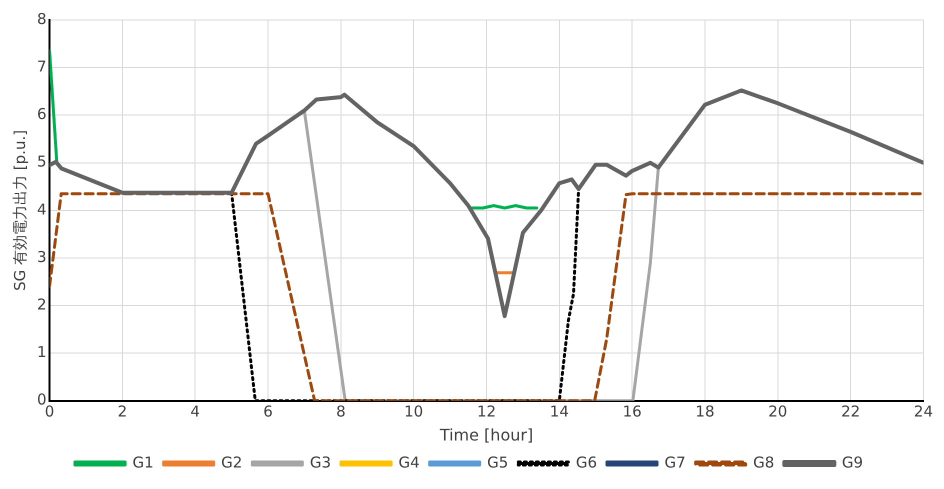  I want to click on x-tick-label: 6, so click(268, 411).